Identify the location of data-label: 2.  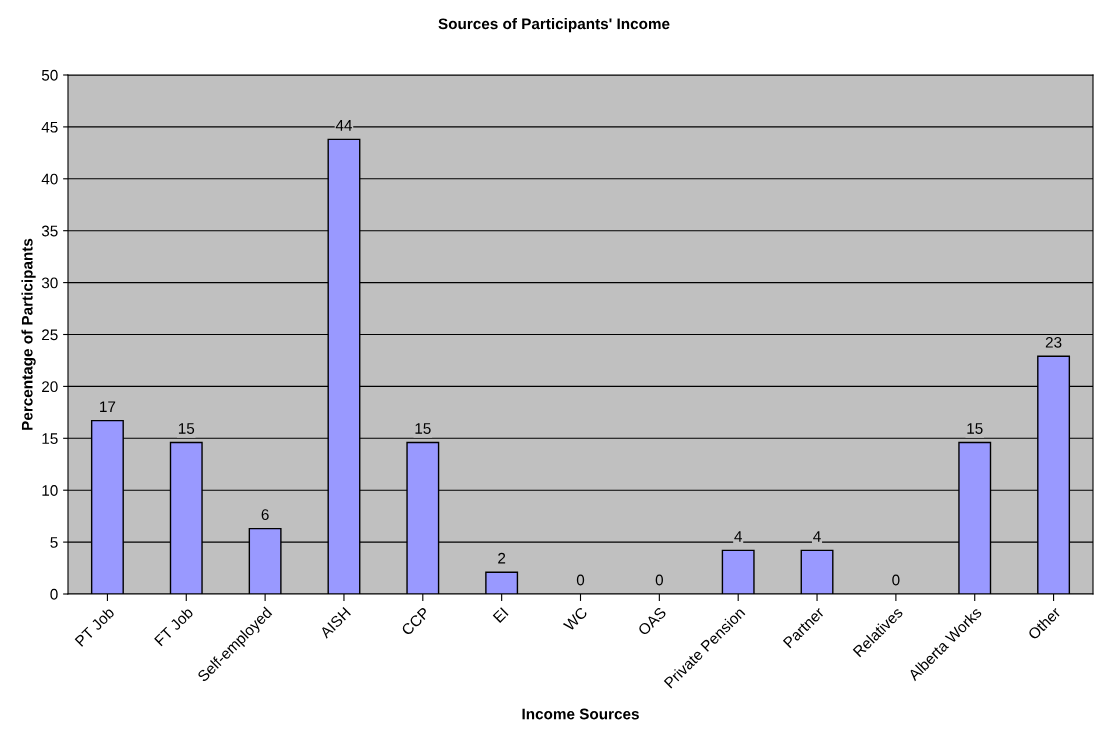
(502, 558).